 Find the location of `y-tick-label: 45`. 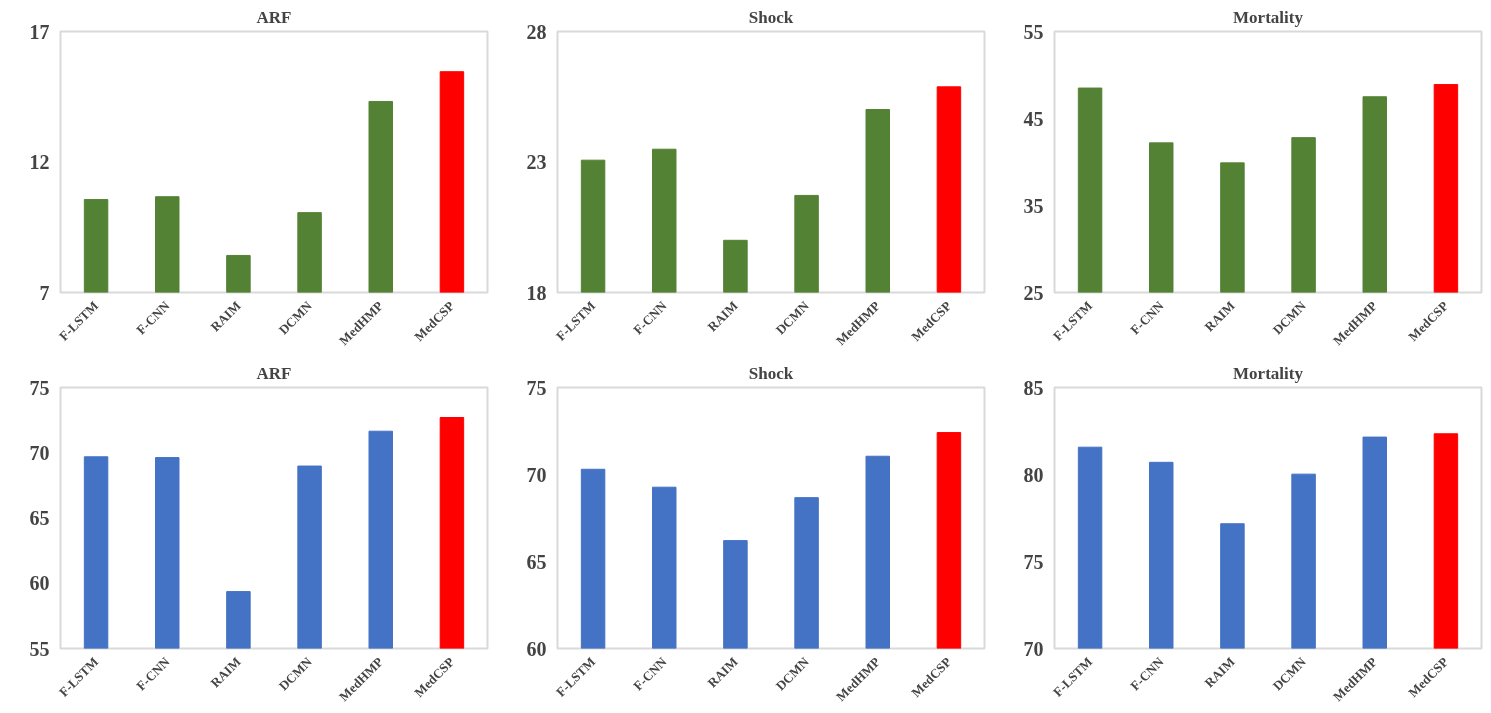

y-tick-label: 45 is located at coordinates (1033, 118).